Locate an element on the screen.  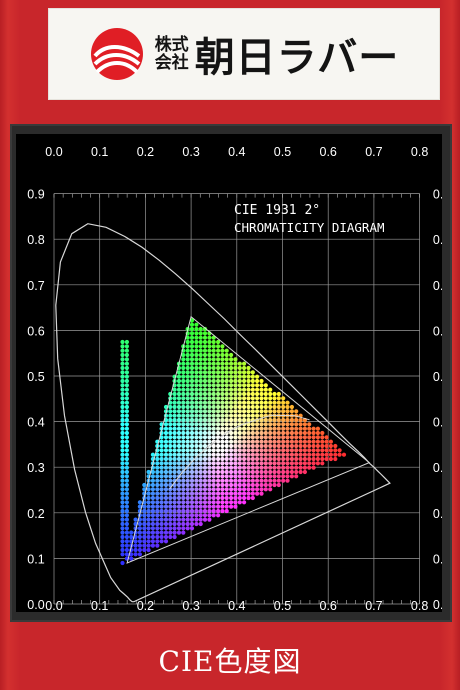
axis-tick-label: 0.1 is located at coordinates (35, 559).